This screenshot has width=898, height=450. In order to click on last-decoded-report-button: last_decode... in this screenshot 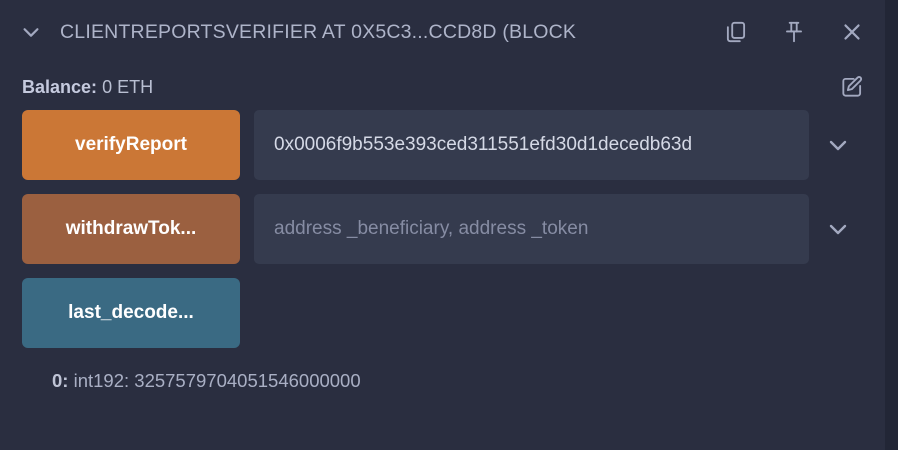, I will do `click(131, 313)`.